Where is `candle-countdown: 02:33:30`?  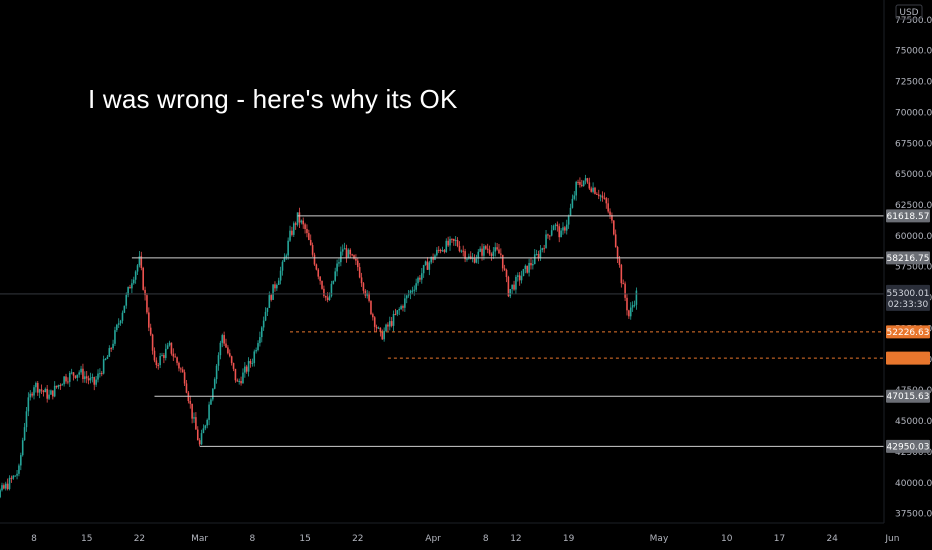
candle-countdown: 02:33:30 is located at coordinates (908, 305).